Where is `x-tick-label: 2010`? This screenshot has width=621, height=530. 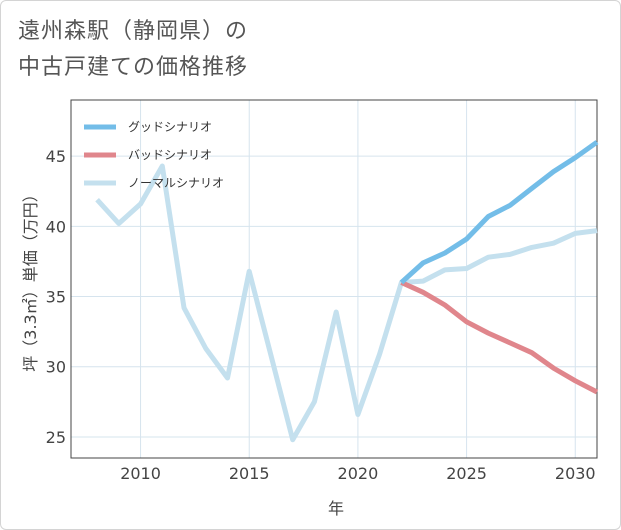
x-tick-label: 2010 is located at coordinates (140, 473).